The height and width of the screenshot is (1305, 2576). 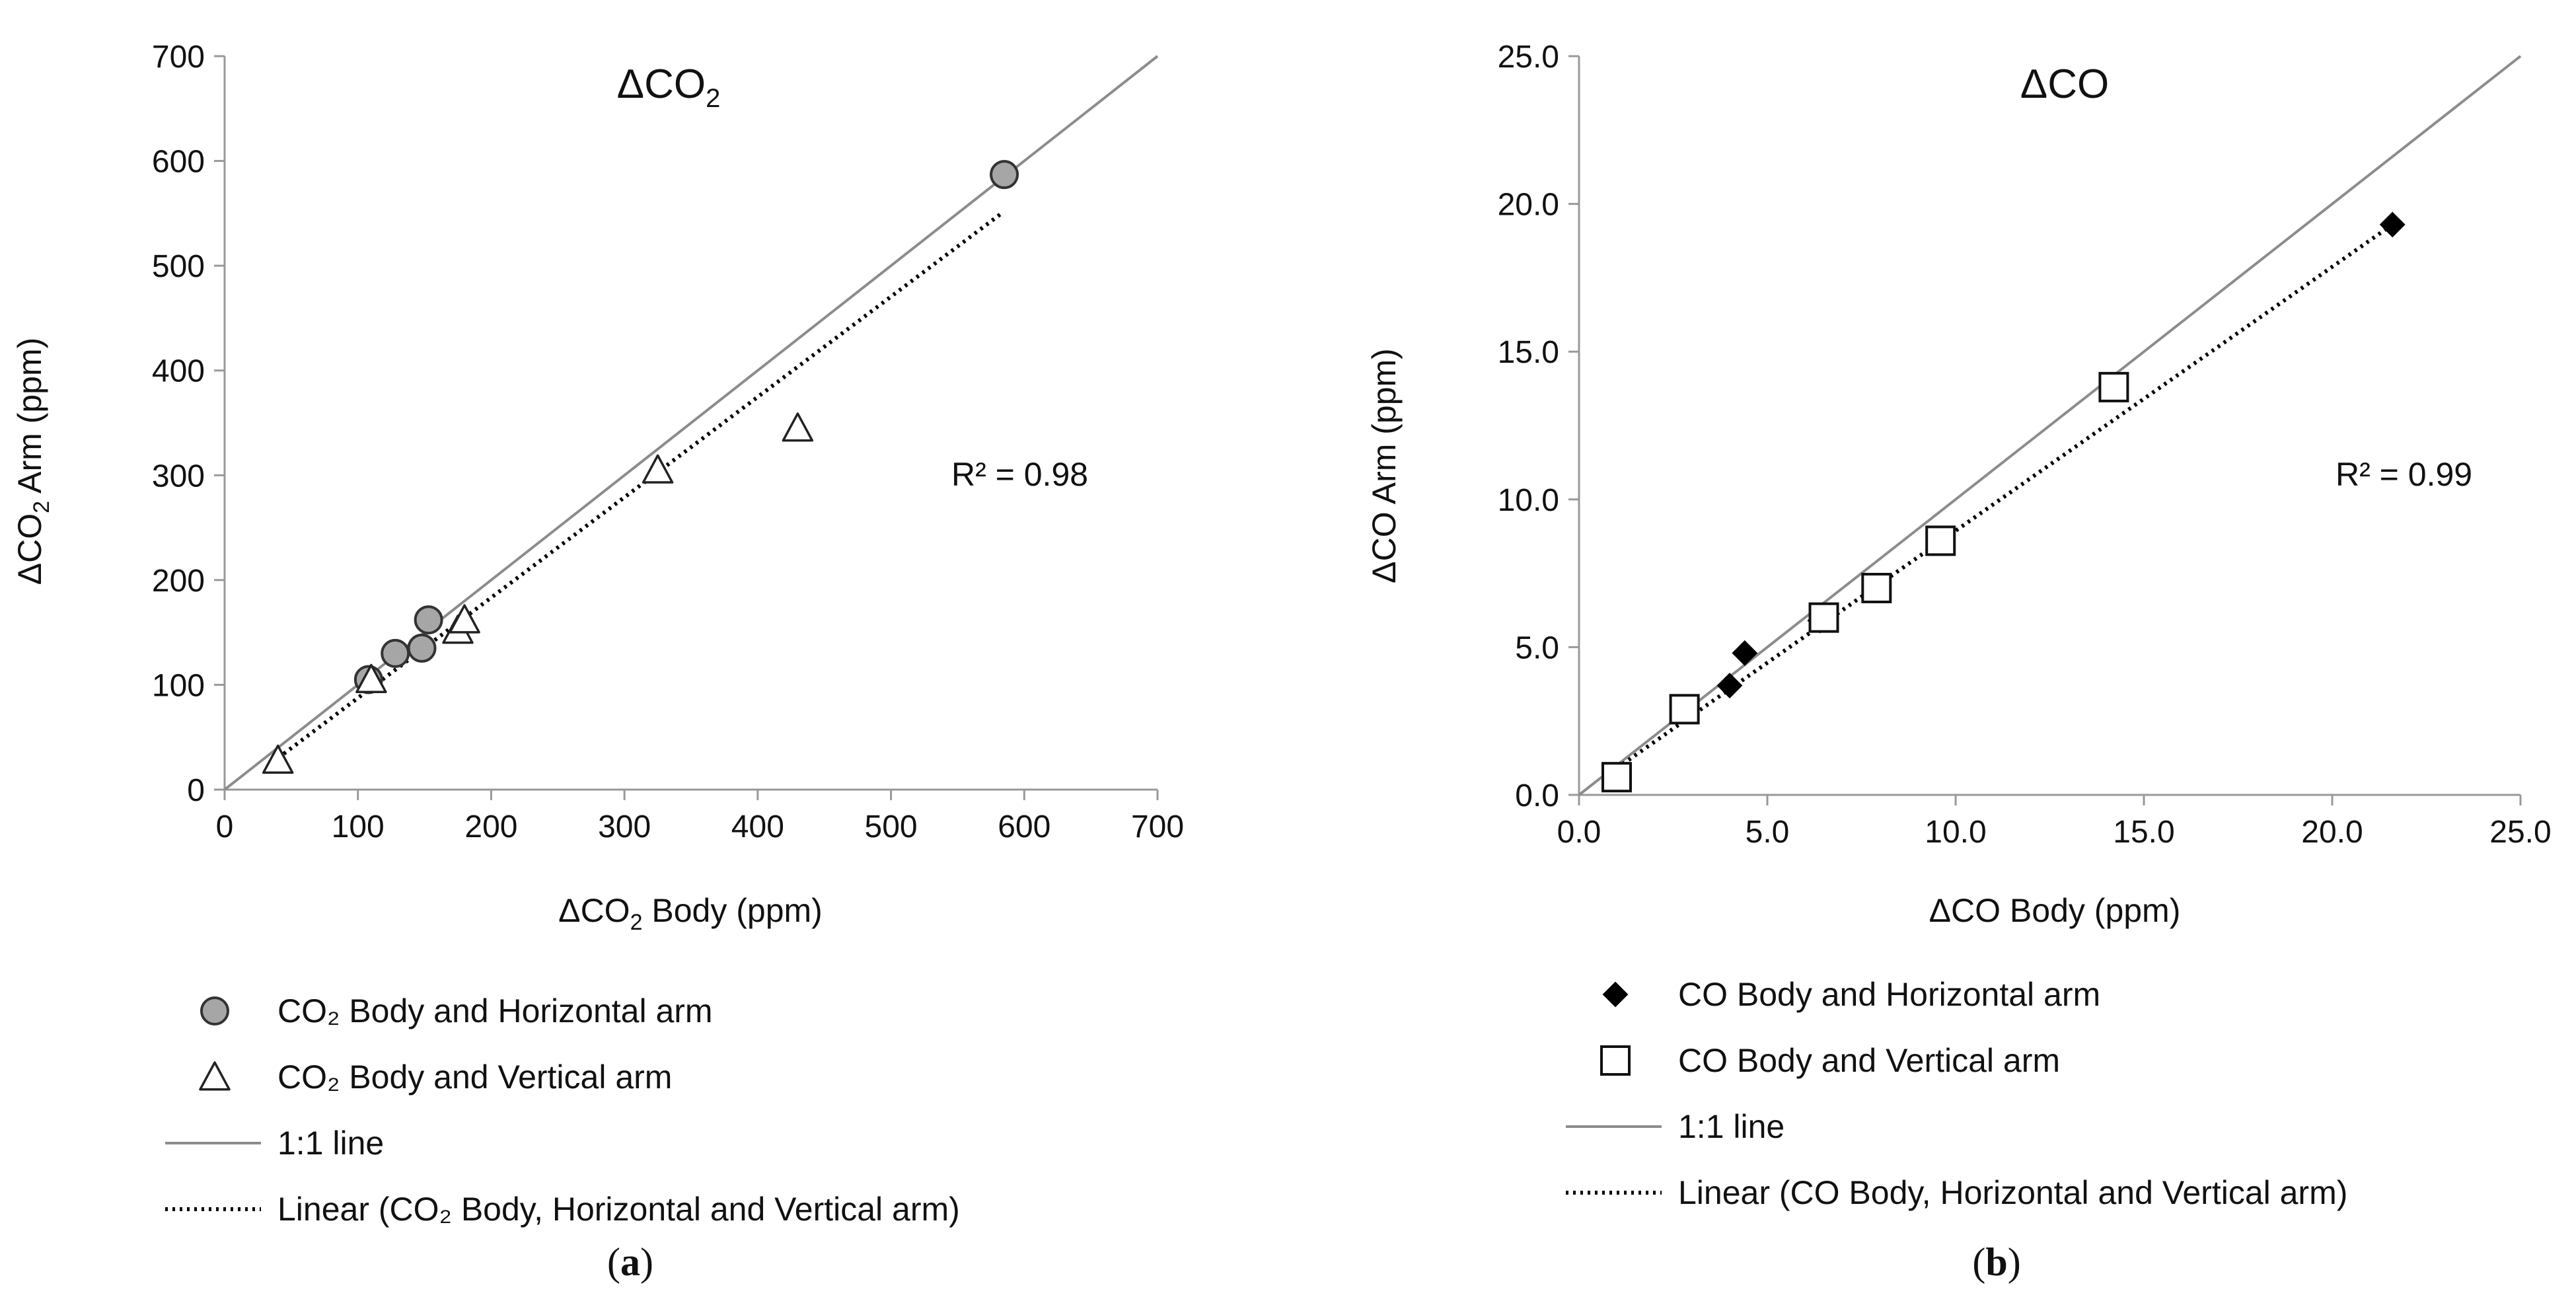 I want to click on x-tick-label: 200, so click(x=490, y=826).